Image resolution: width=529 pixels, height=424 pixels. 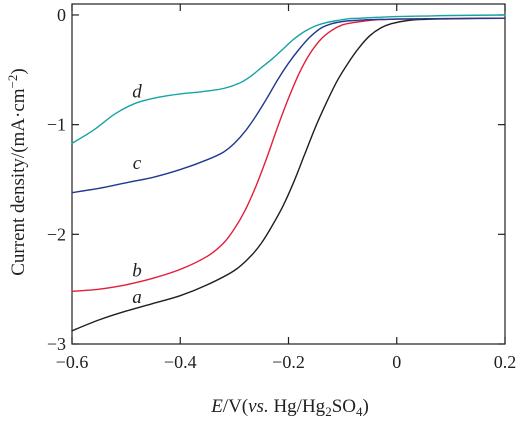 I want to click on series-labels: ab c d, so click(x=137, y=195).